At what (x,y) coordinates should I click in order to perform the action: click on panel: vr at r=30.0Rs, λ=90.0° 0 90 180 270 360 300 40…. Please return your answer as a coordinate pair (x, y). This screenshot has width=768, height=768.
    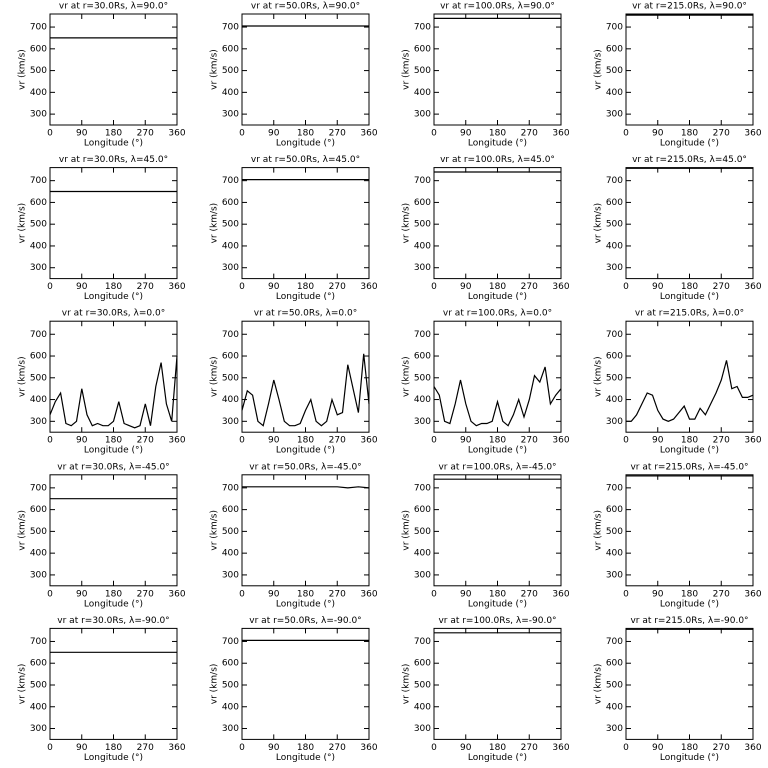
    Looking at the image, I should click on (102, 75).